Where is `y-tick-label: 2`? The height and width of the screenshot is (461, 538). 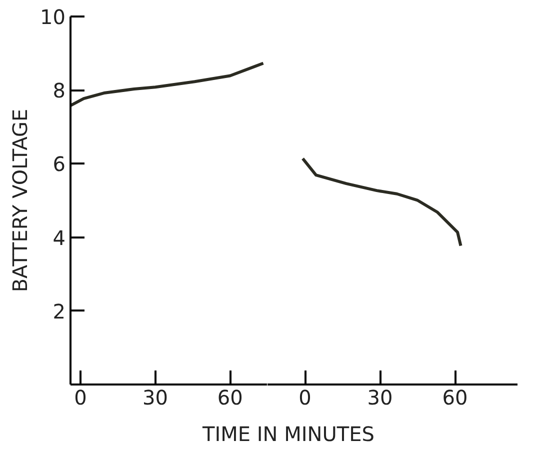 y-tick-label: 2 is located at coordinates (59, 311).